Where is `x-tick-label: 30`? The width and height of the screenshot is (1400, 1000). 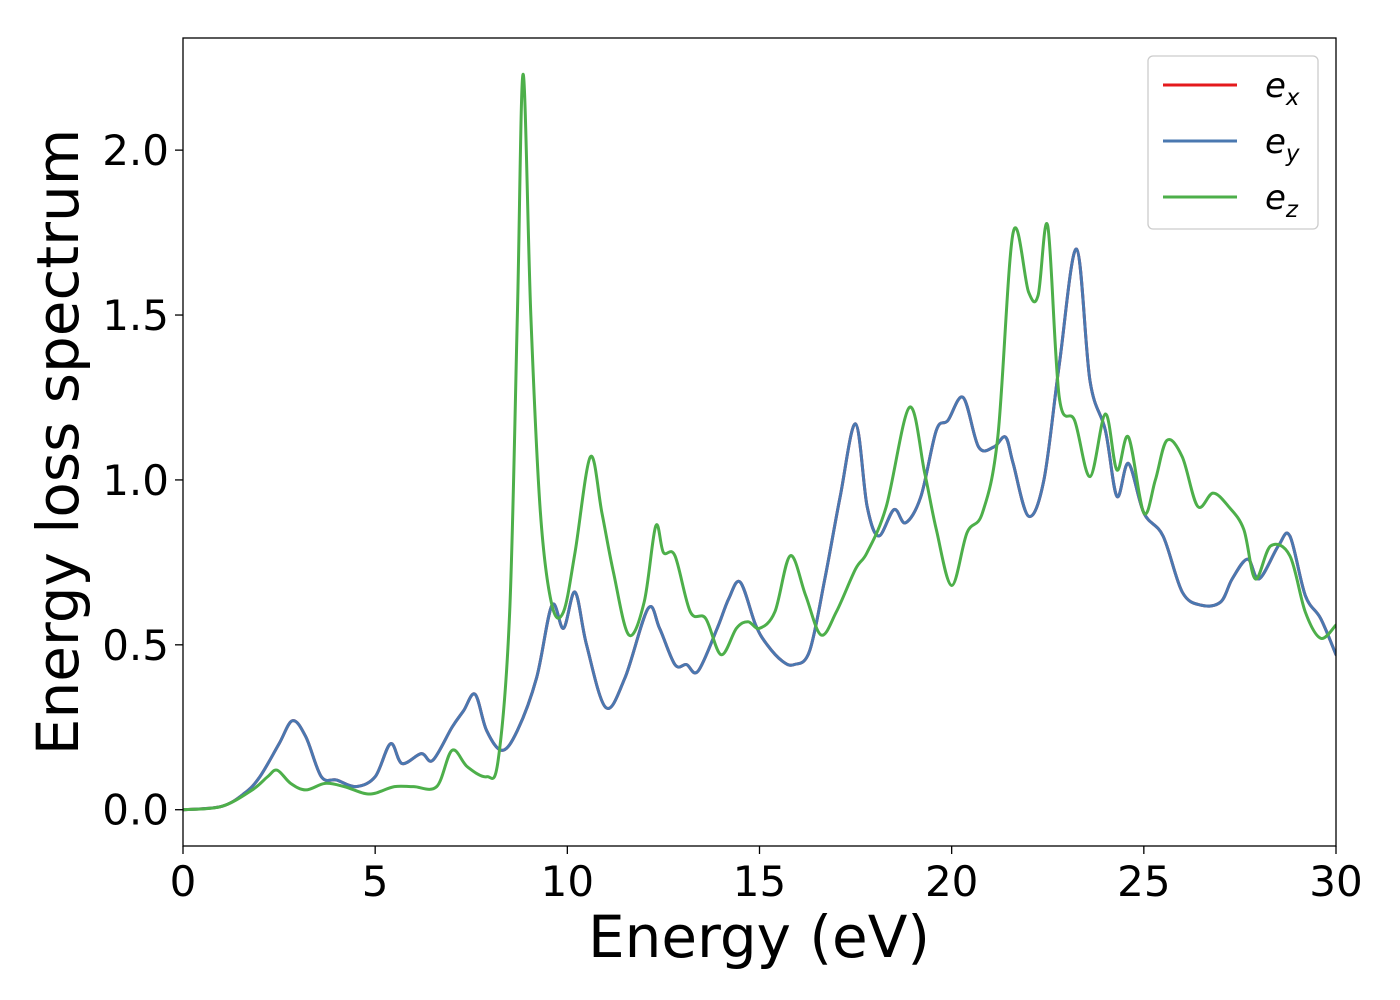
x-tick-label: 30 is located at coordinates (1335, 881).